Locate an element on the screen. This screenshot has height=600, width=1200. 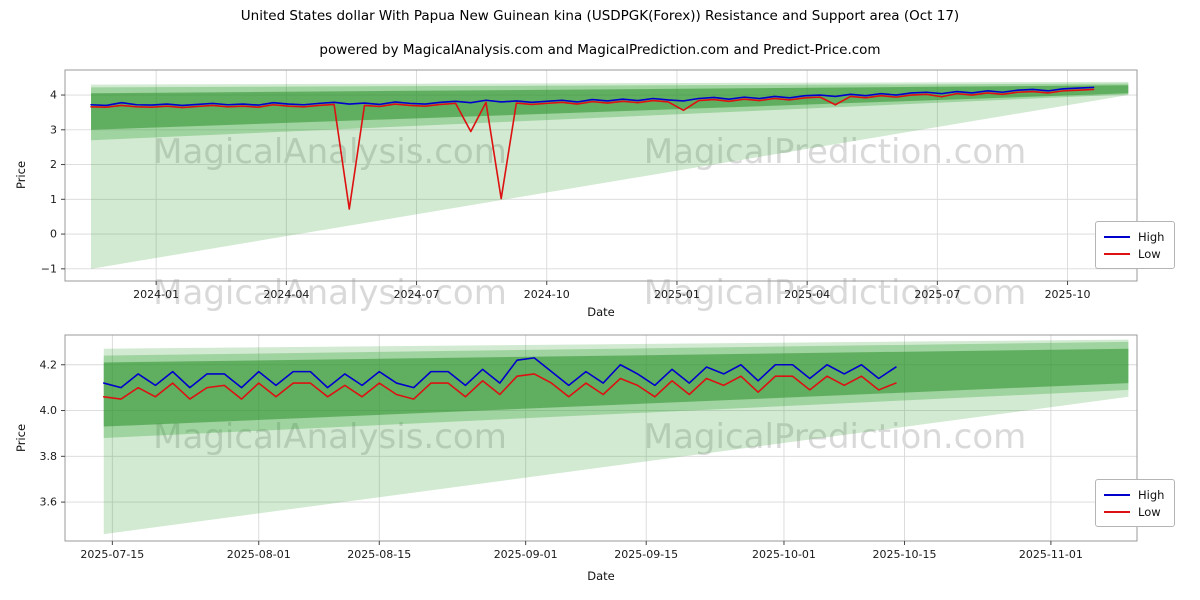
tick-label-y: 4 is located at coordinates (53, 95).